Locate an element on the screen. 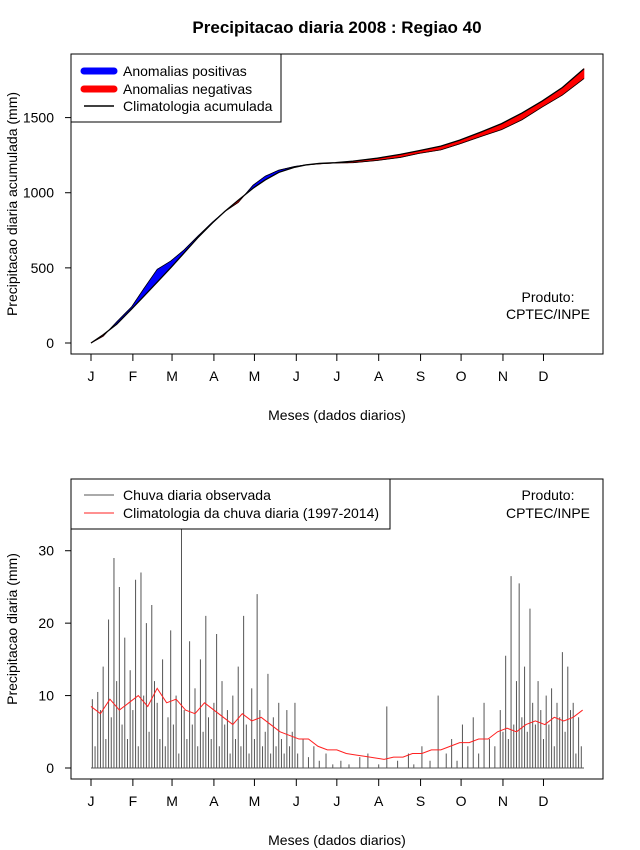 This screenshot has height=850, width=640. climatology-line is located at coordinates (336, 723).